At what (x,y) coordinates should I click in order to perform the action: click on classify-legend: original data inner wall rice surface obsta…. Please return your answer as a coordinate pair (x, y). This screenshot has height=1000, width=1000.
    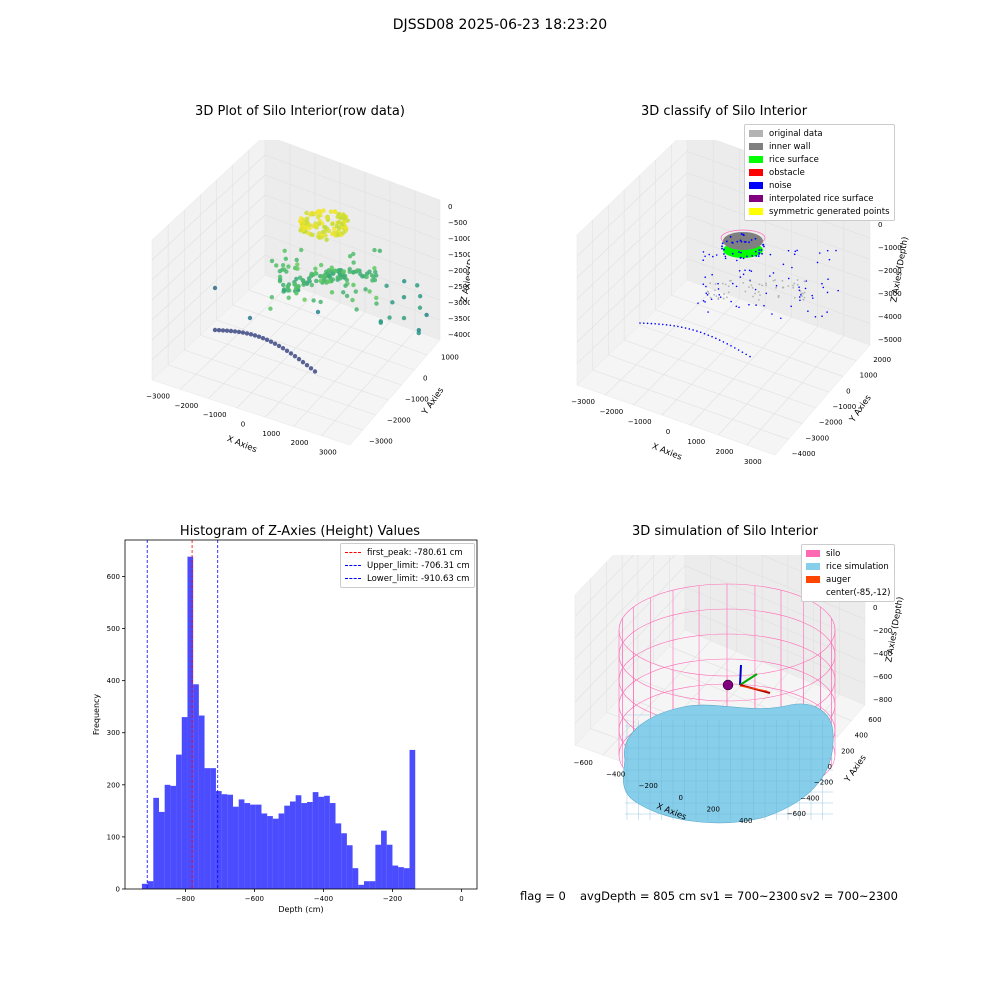
    Looking at the image, I should click on (819, 172).